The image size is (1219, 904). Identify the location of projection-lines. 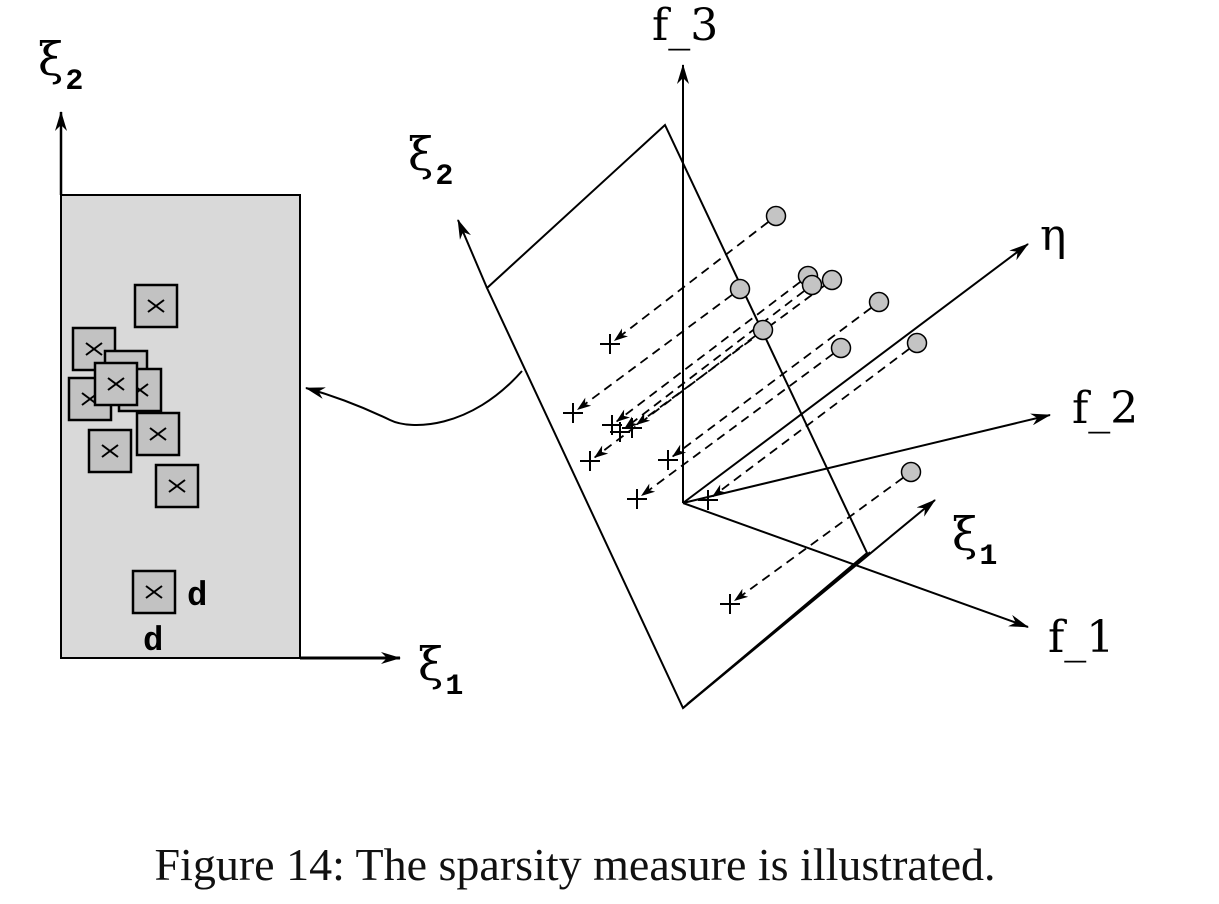
(743, 411).